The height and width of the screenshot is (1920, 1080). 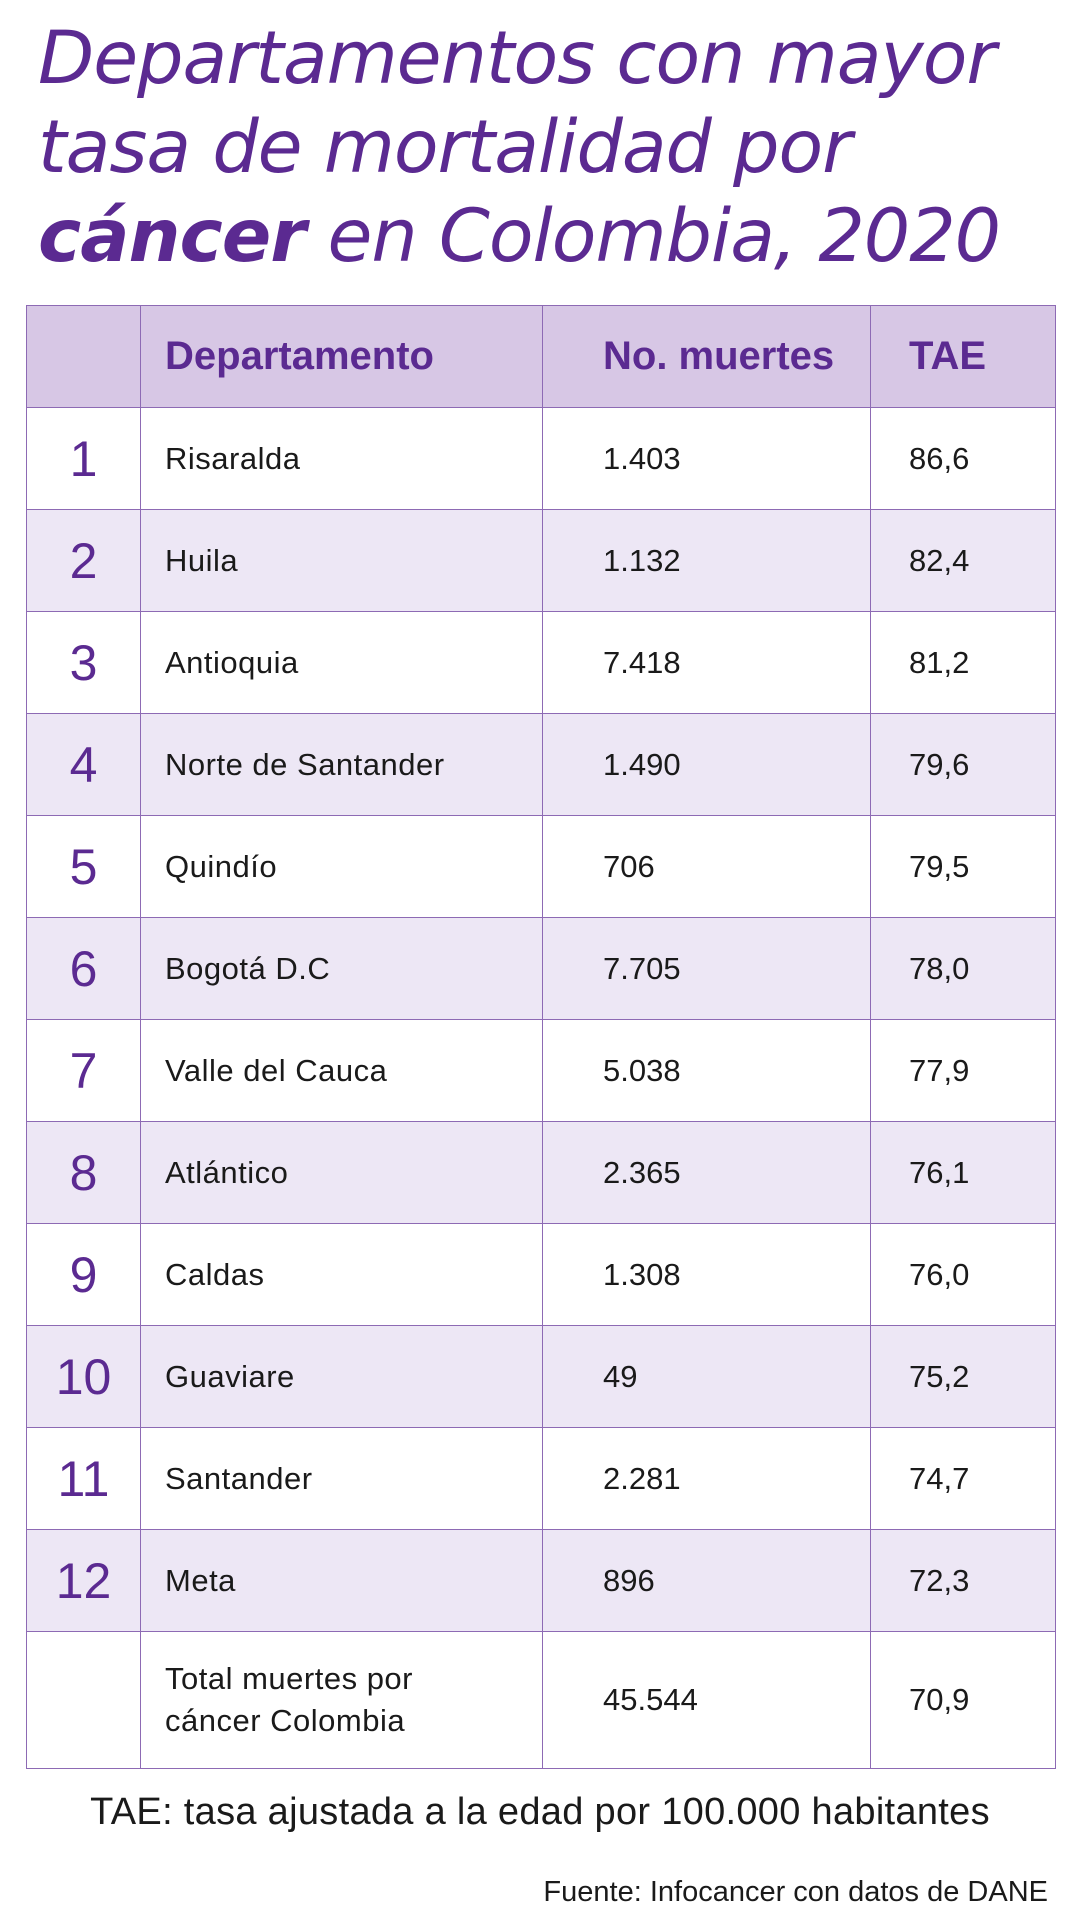 I want to click on table-row: 5 Quindío 706 79,5, so click(x=541, y=866).